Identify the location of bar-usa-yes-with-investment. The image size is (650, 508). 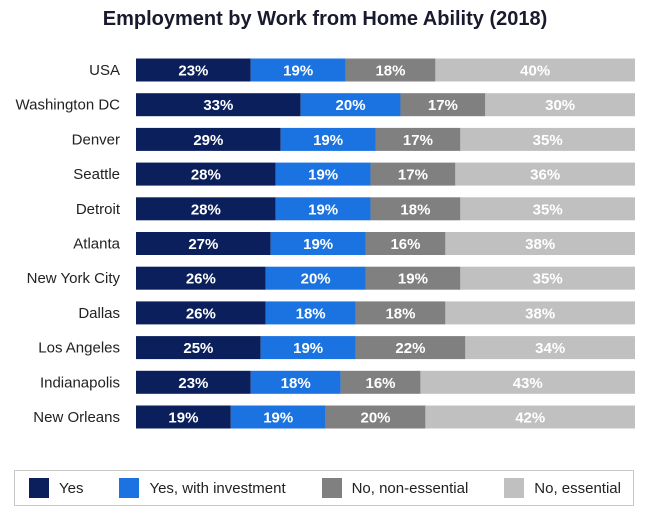
(298, 70).